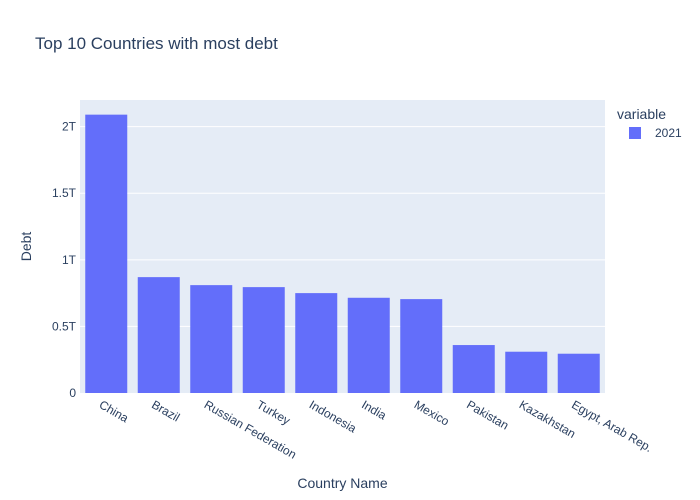 This screenshot has height=500, width=700. What do you see at coordinates (156, 43) in the screenshot?
I see `chart-title: Top 10 Countries with most debt` at bounding box center [156, 43].